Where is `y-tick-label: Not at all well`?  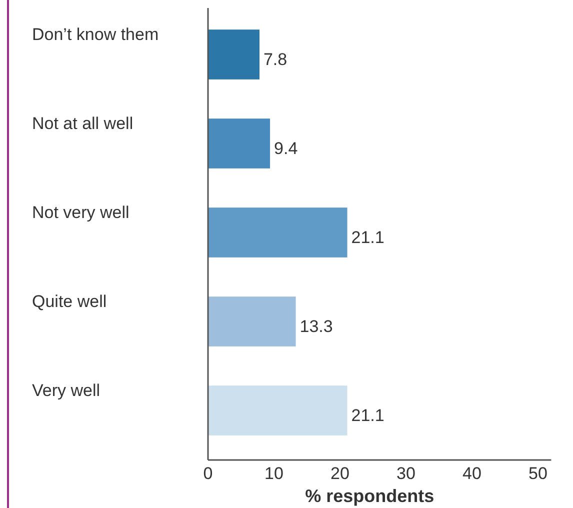 y-tick-label: Not at all well is located at coordinates (83, 124).